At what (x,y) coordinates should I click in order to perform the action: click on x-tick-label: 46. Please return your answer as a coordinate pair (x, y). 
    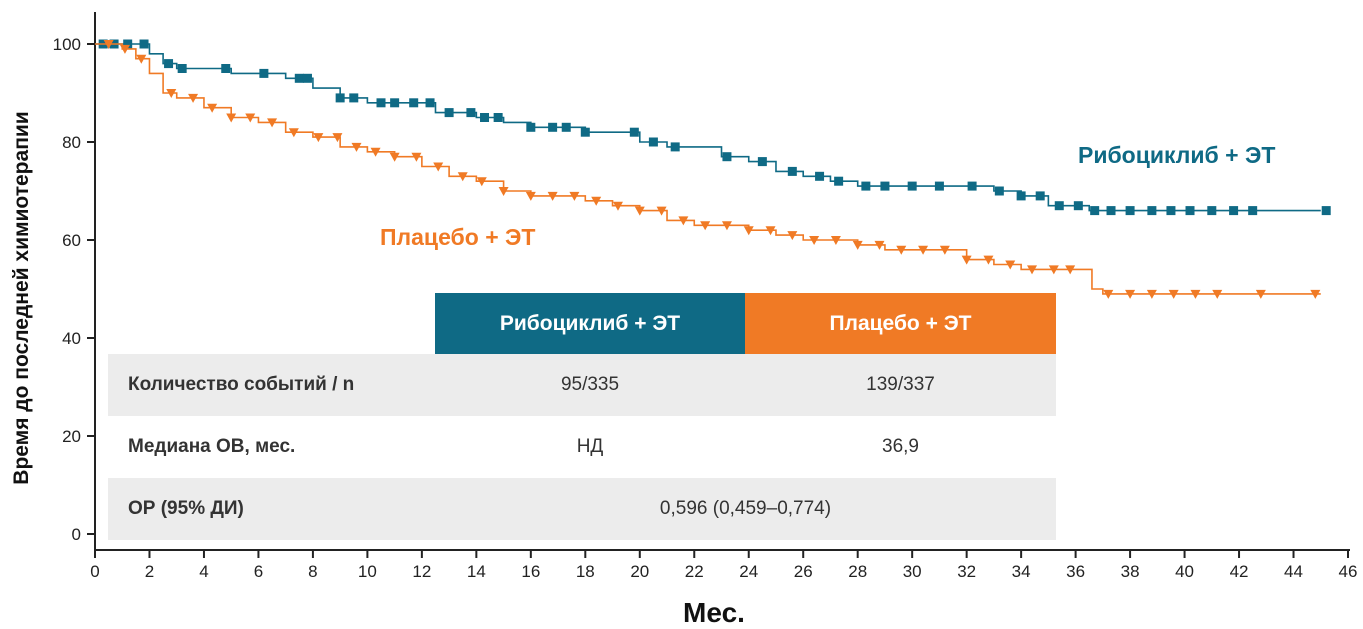
    Looking at the image, I should click on (1348, 571).